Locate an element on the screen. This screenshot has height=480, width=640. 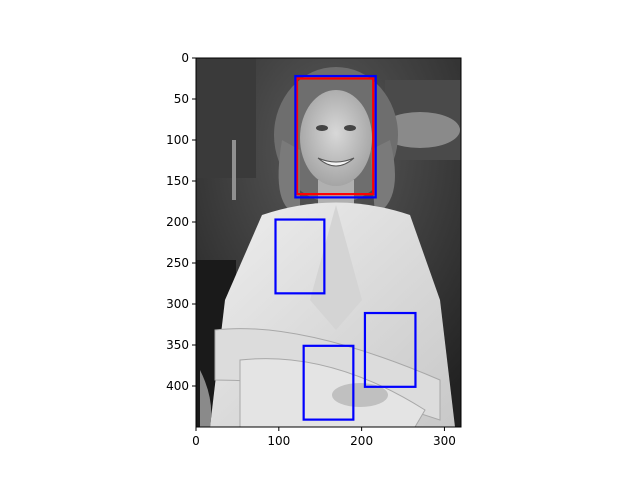
background-car-highlight is located at coordinates (420, 130).